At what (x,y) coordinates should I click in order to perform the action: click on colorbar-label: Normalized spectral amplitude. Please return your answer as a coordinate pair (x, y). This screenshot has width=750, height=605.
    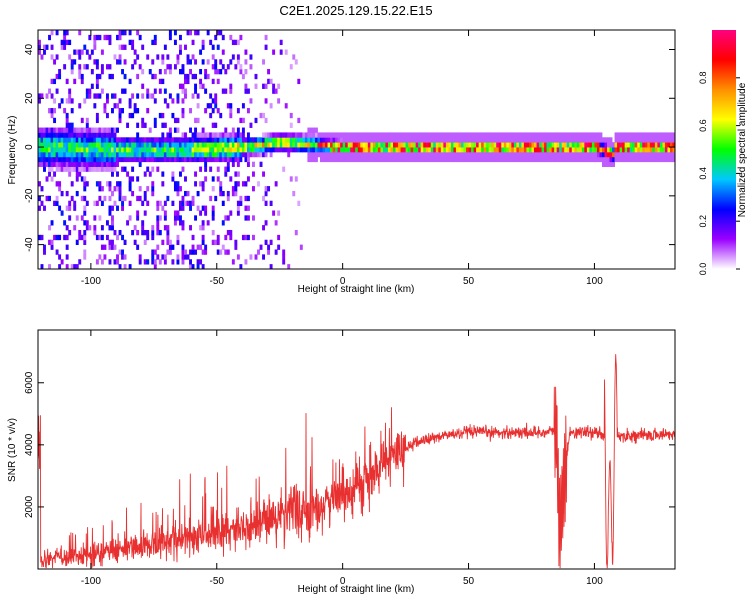
    Looking at the image, I should click on (742, 149).